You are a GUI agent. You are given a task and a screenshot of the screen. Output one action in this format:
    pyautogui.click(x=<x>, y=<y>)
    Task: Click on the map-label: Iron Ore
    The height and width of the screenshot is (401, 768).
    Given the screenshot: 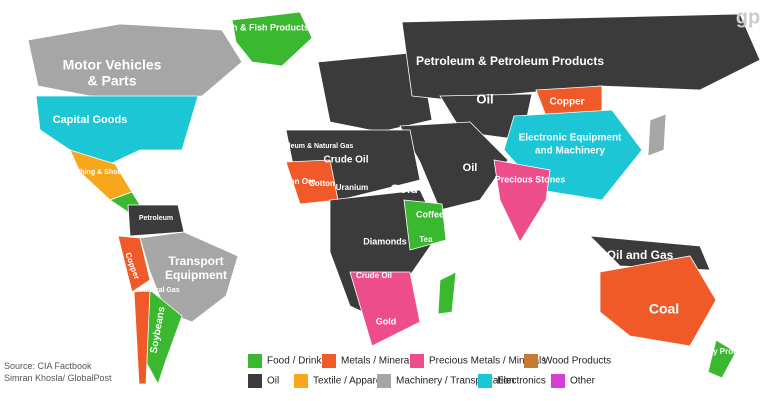 What is the action you would take?
    pyautogui.click(x=300, y=181)
    